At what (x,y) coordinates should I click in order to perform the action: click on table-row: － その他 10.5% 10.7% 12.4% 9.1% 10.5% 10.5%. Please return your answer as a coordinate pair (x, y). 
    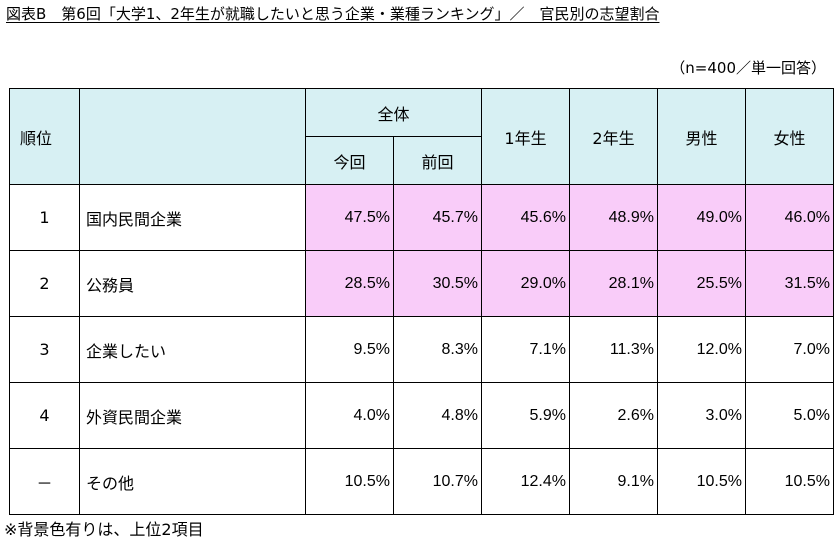
    Looking at the image, I should click on (421, 481).